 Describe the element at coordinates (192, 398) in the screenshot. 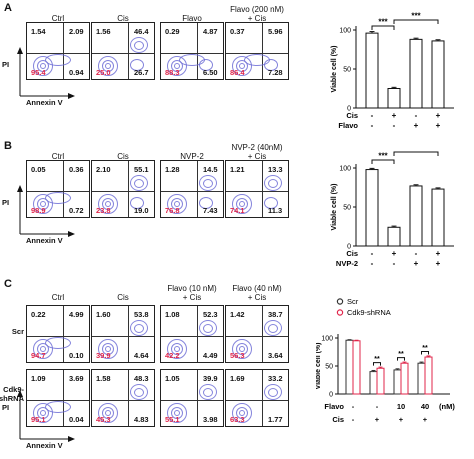

I see `flow-plot: 1.05 39.9 55.1 3.98` at that location.